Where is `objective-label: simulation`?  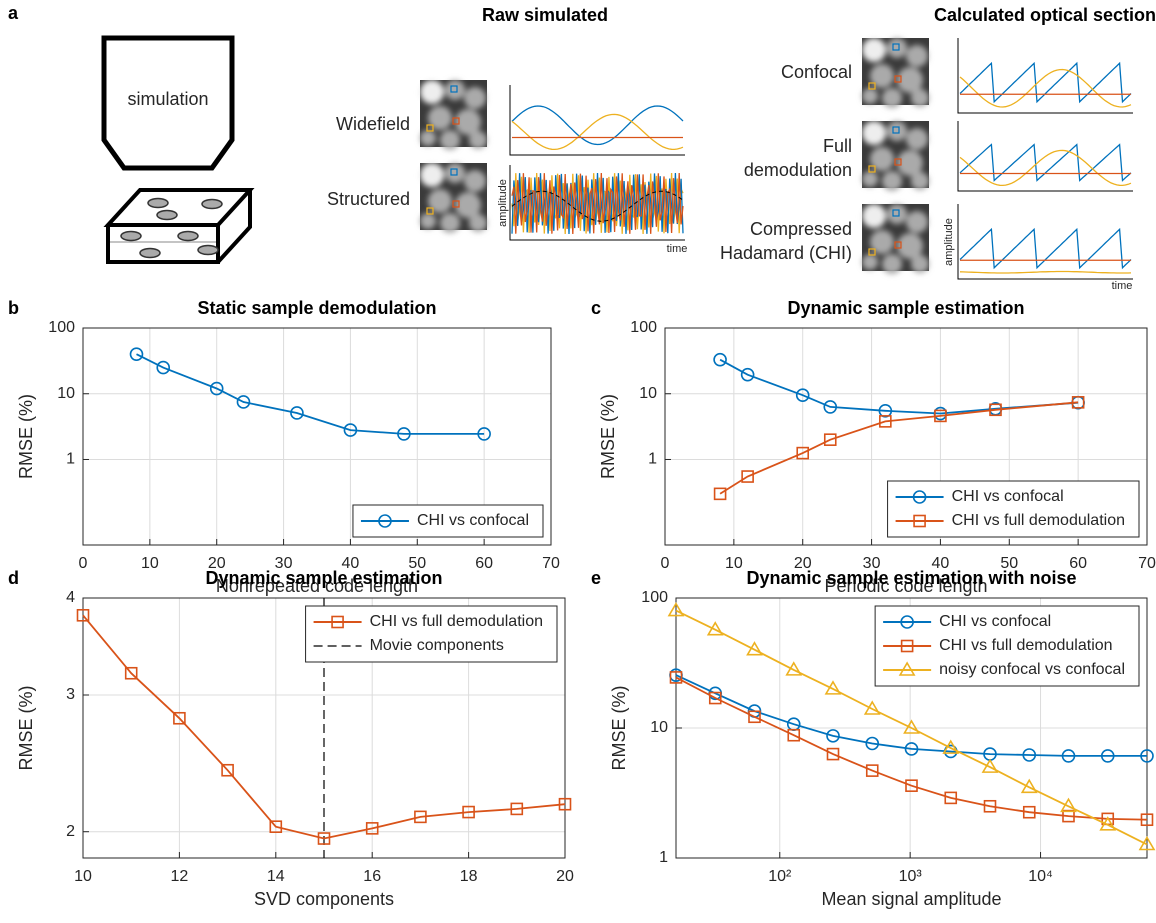 objective-label: simulation is located at coordinates (167, 99).